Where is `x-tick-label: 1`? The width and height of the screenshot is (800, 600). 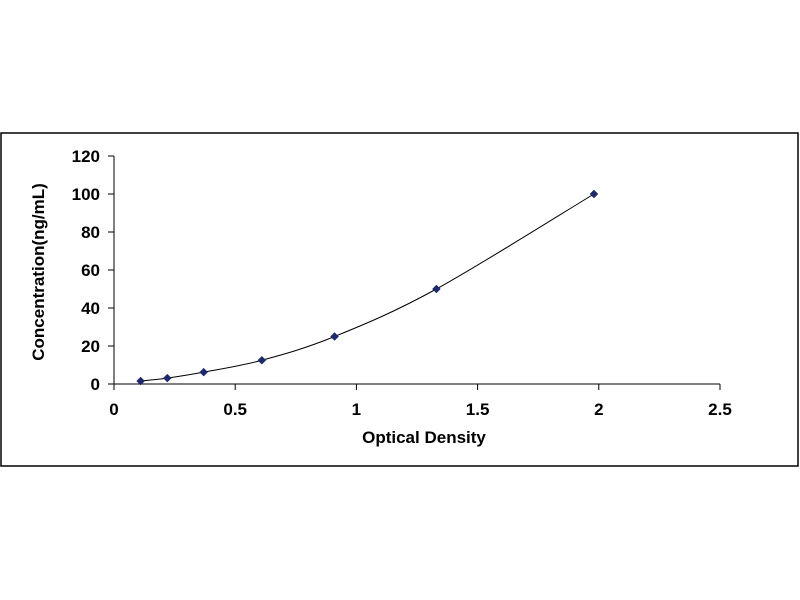
x-tick-label: 1 is located at coordinates (356, 409).